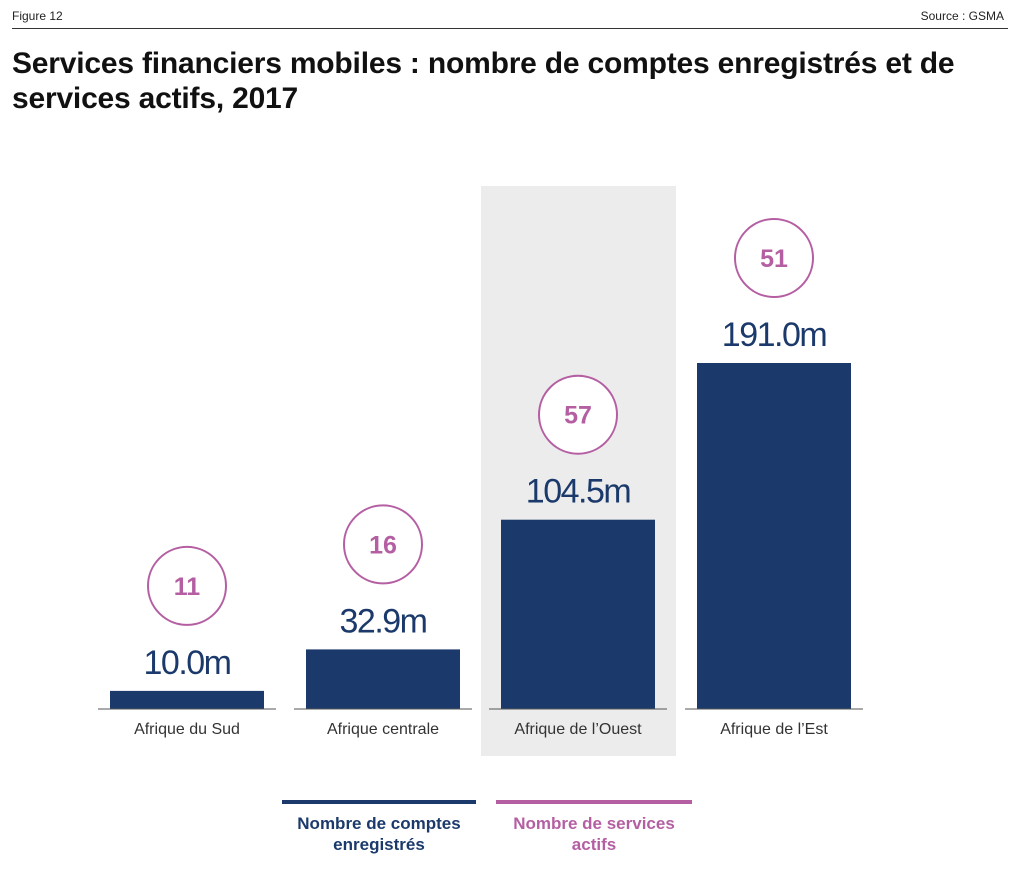 This screenshot has width=1020, height=871. I want to click on legend-label-accounts: Nombre de comptes enregistrés, so click(379, 834).